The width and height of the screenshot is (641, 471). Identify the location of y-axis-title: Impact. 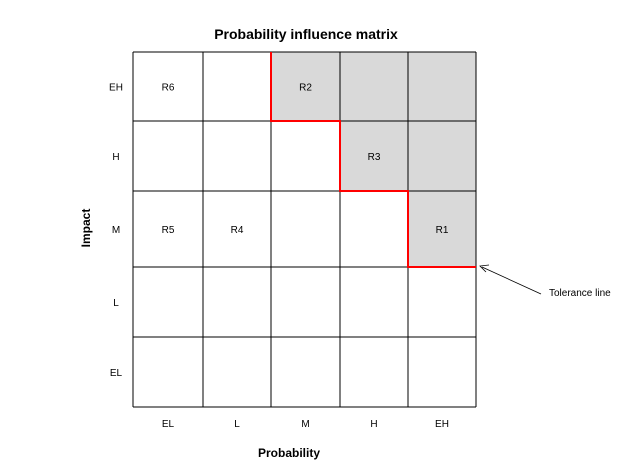
(86, 228).